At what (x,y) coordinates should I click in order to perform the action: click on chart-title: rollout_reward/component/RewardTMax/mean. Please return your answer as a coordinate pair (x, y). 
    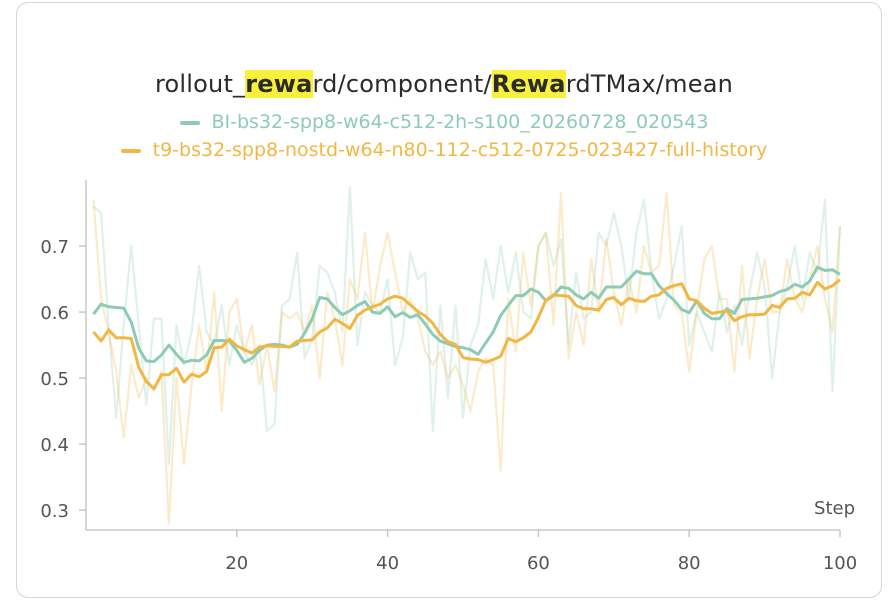
    Looking at the image, I should click on (444, 84).